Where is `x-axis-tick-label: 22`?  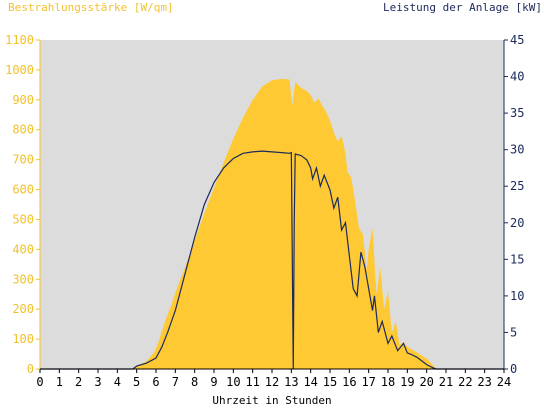
x-axis-tick-label: 22 is located at coordinates (465, 382).